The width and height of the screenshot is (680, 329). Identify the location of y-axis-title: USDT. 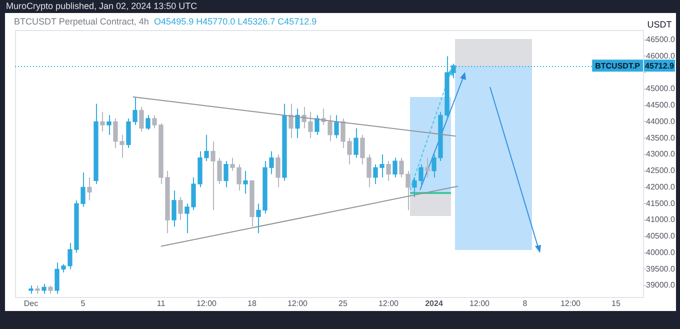
(659, 24).